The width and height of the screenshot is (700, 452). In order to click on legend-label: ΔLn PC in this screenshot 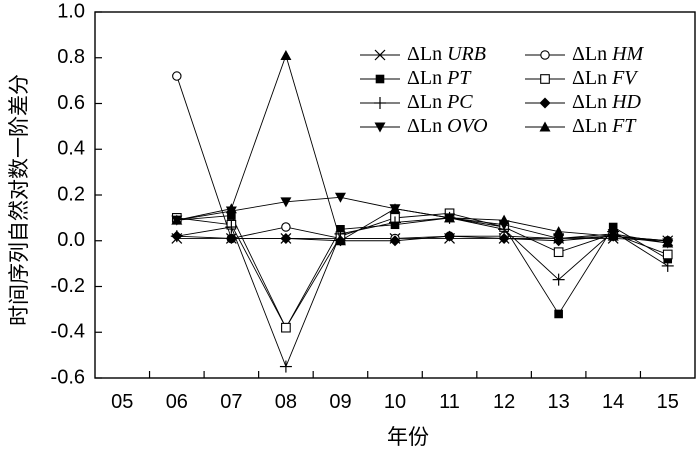, I will do `click(440, 102)`.